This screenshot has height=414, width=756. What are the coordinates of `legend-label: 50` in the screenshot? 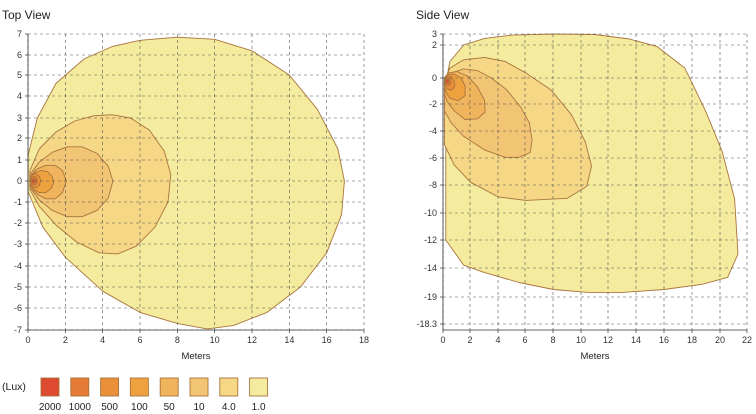 It's located at (170, 407).